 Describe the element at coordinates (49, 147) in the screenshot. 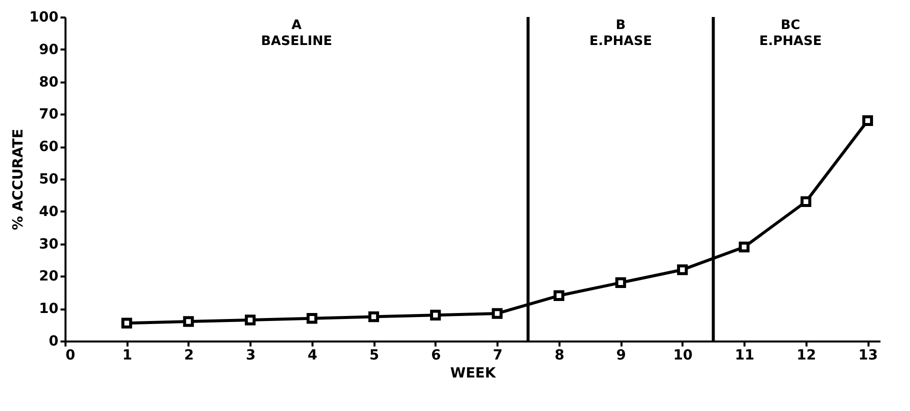

I see `y-tick-label: 60` at that location.